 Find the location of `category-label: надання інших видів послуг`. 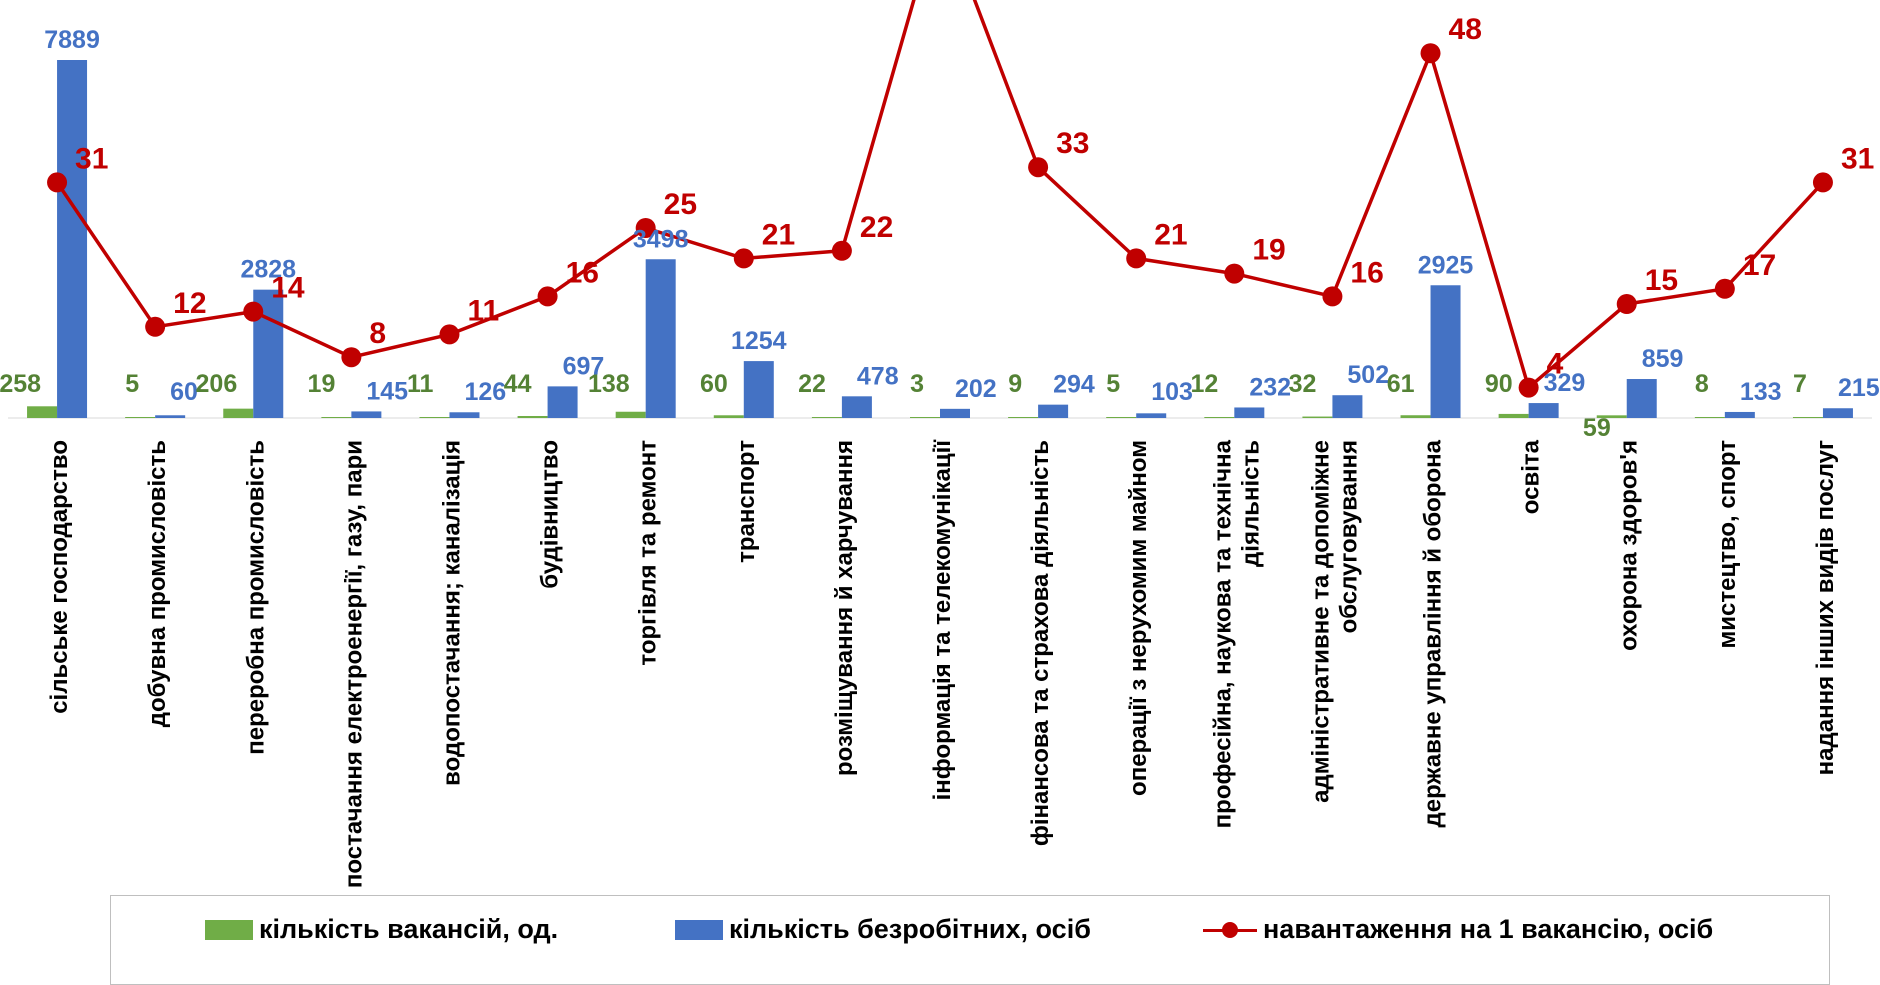

category-label: надання інших видів послуг is located at coordinates (1825, 607).